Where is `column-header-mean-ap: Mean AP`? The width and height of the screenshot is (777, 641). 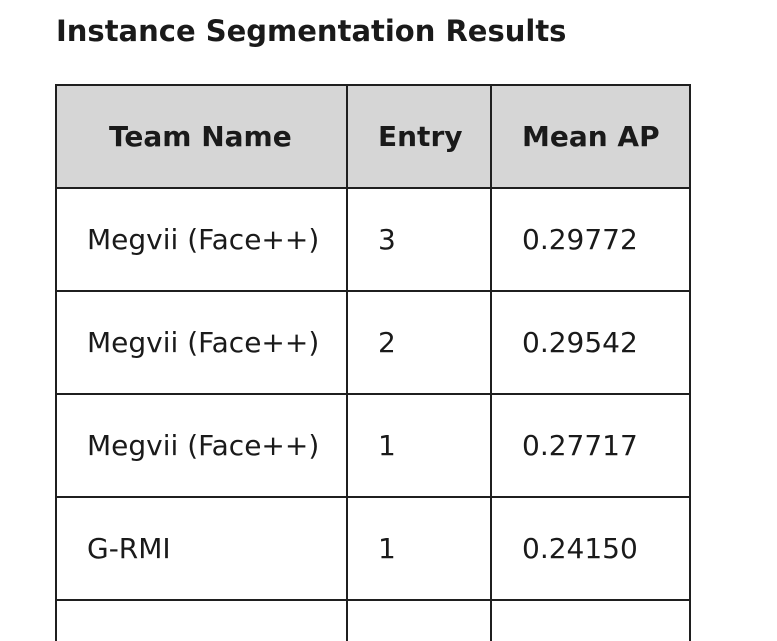
column-header-mean-ap: Mean AP is located at coordinates (590, 136).